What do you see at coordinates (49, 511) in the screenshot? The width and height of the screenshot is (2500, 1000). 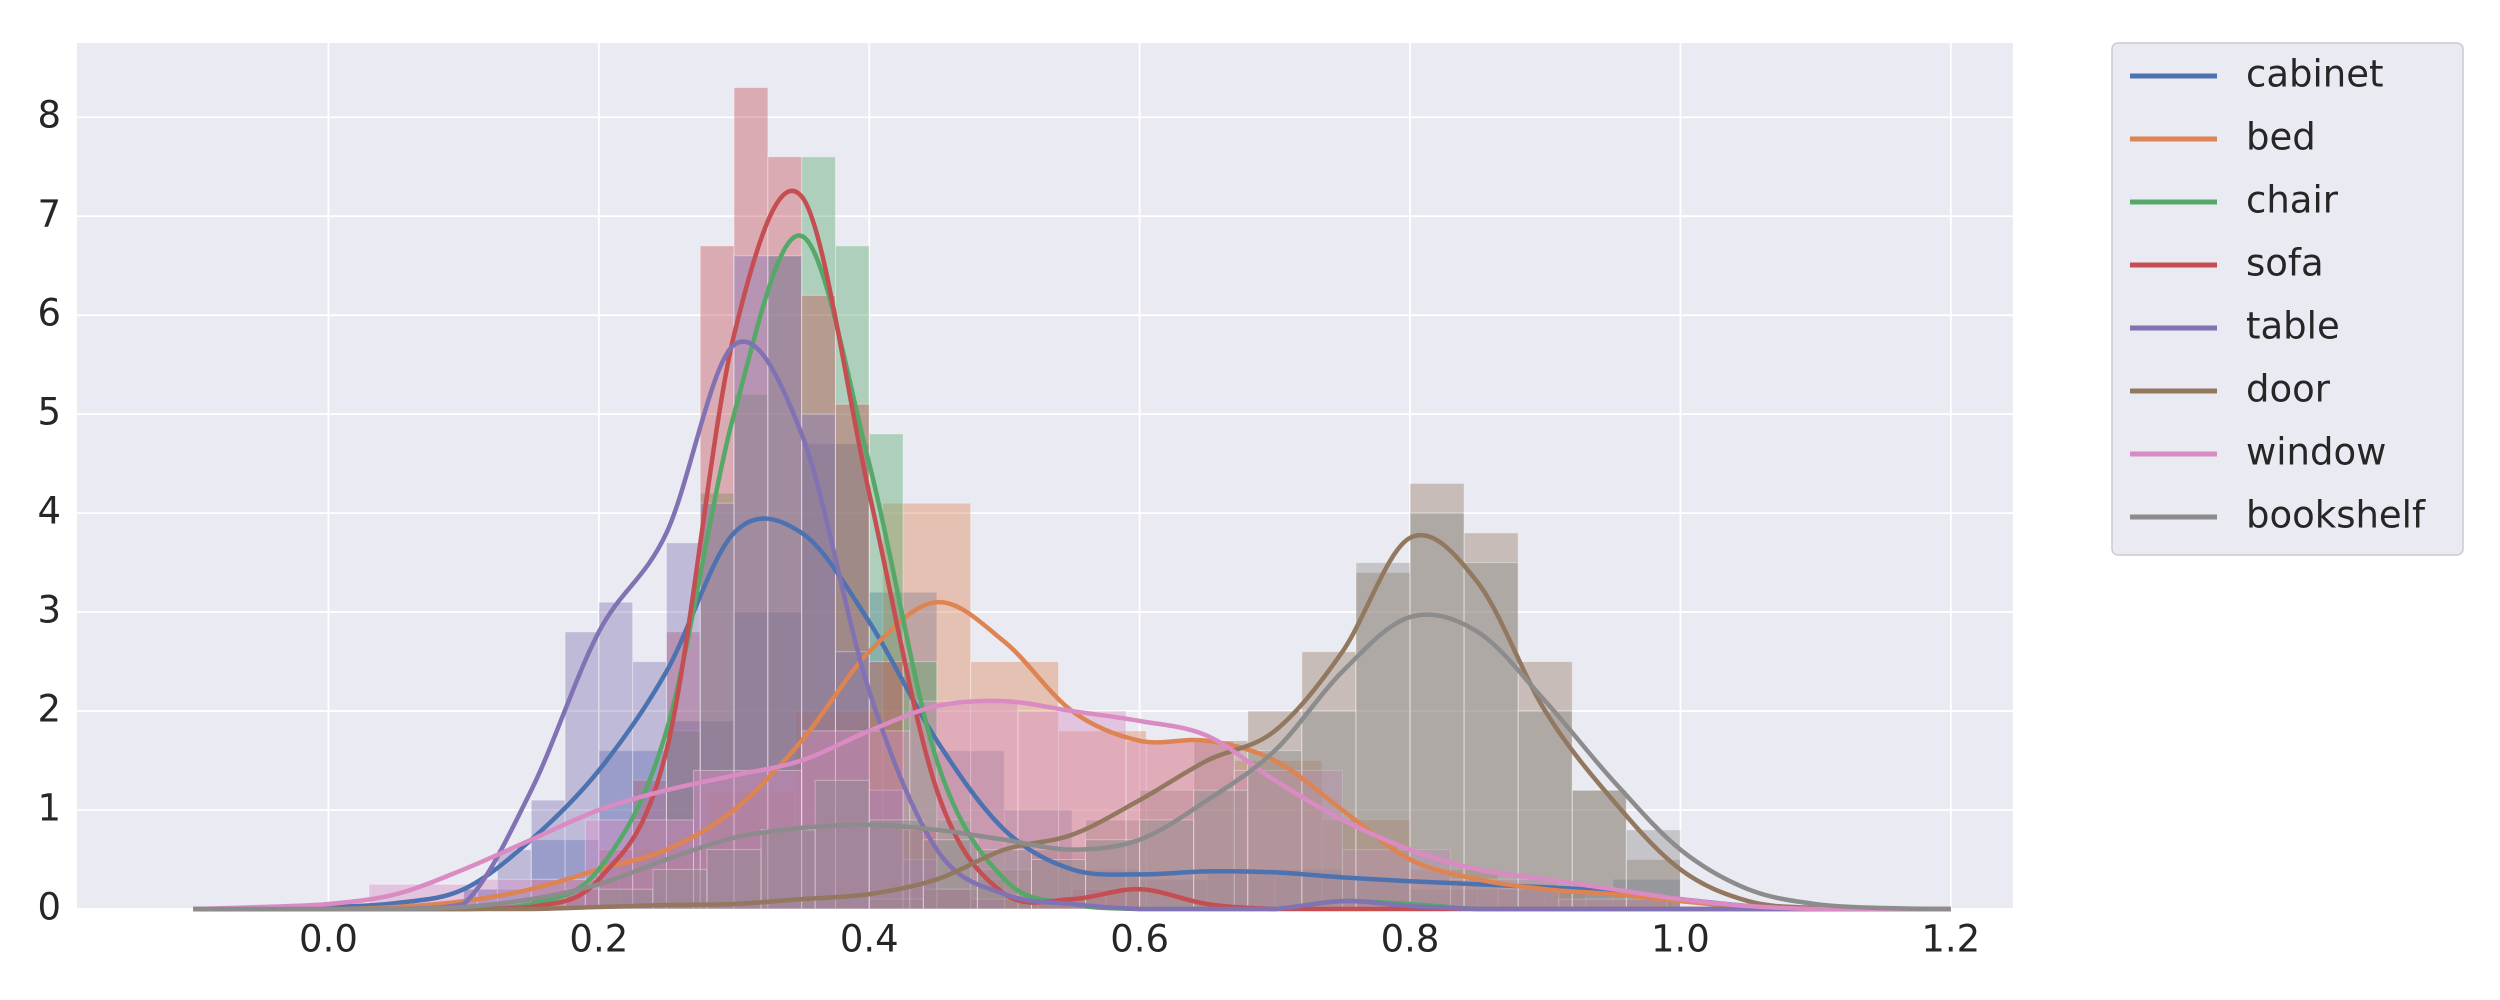 I see `y-tick-label: 4` at bounding box center [49, 511].